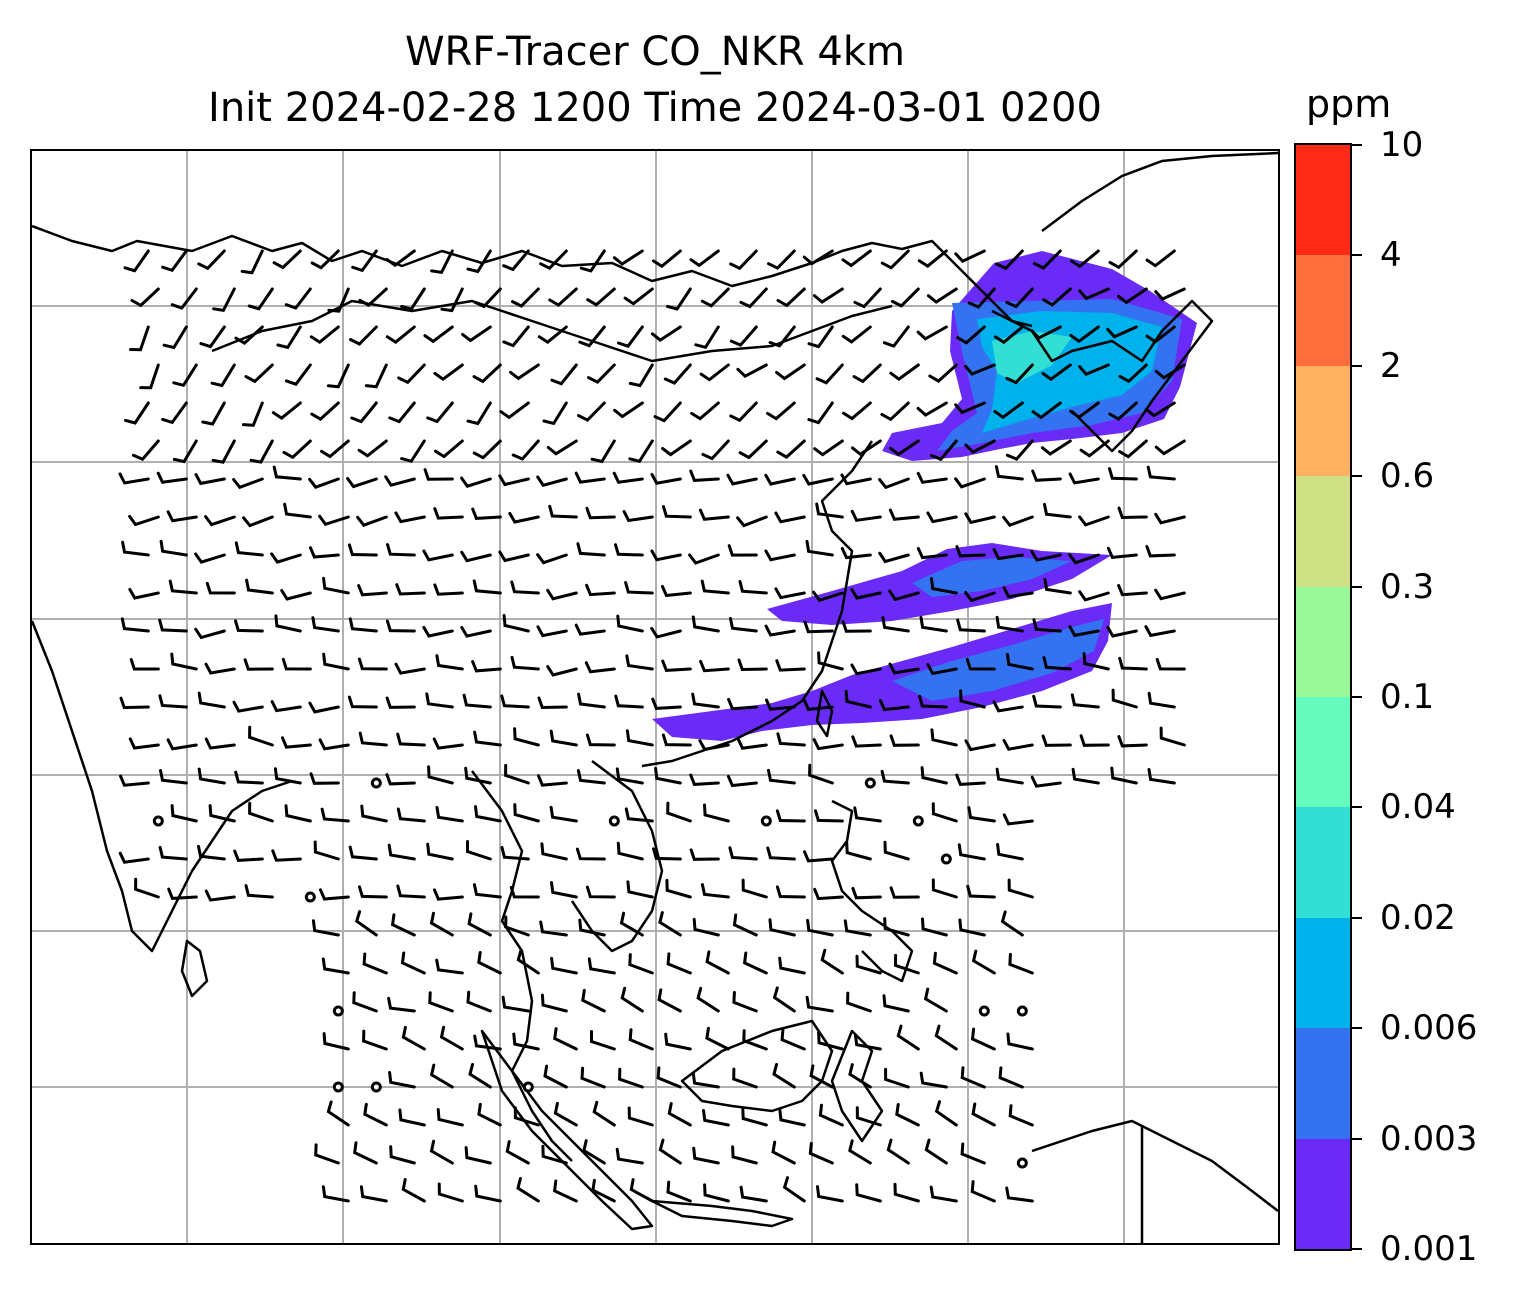 The image size is (1528, 1306). Describe the element at coordinates (522, 966) in the screenshot. I see `coastline-indochina` at that location.